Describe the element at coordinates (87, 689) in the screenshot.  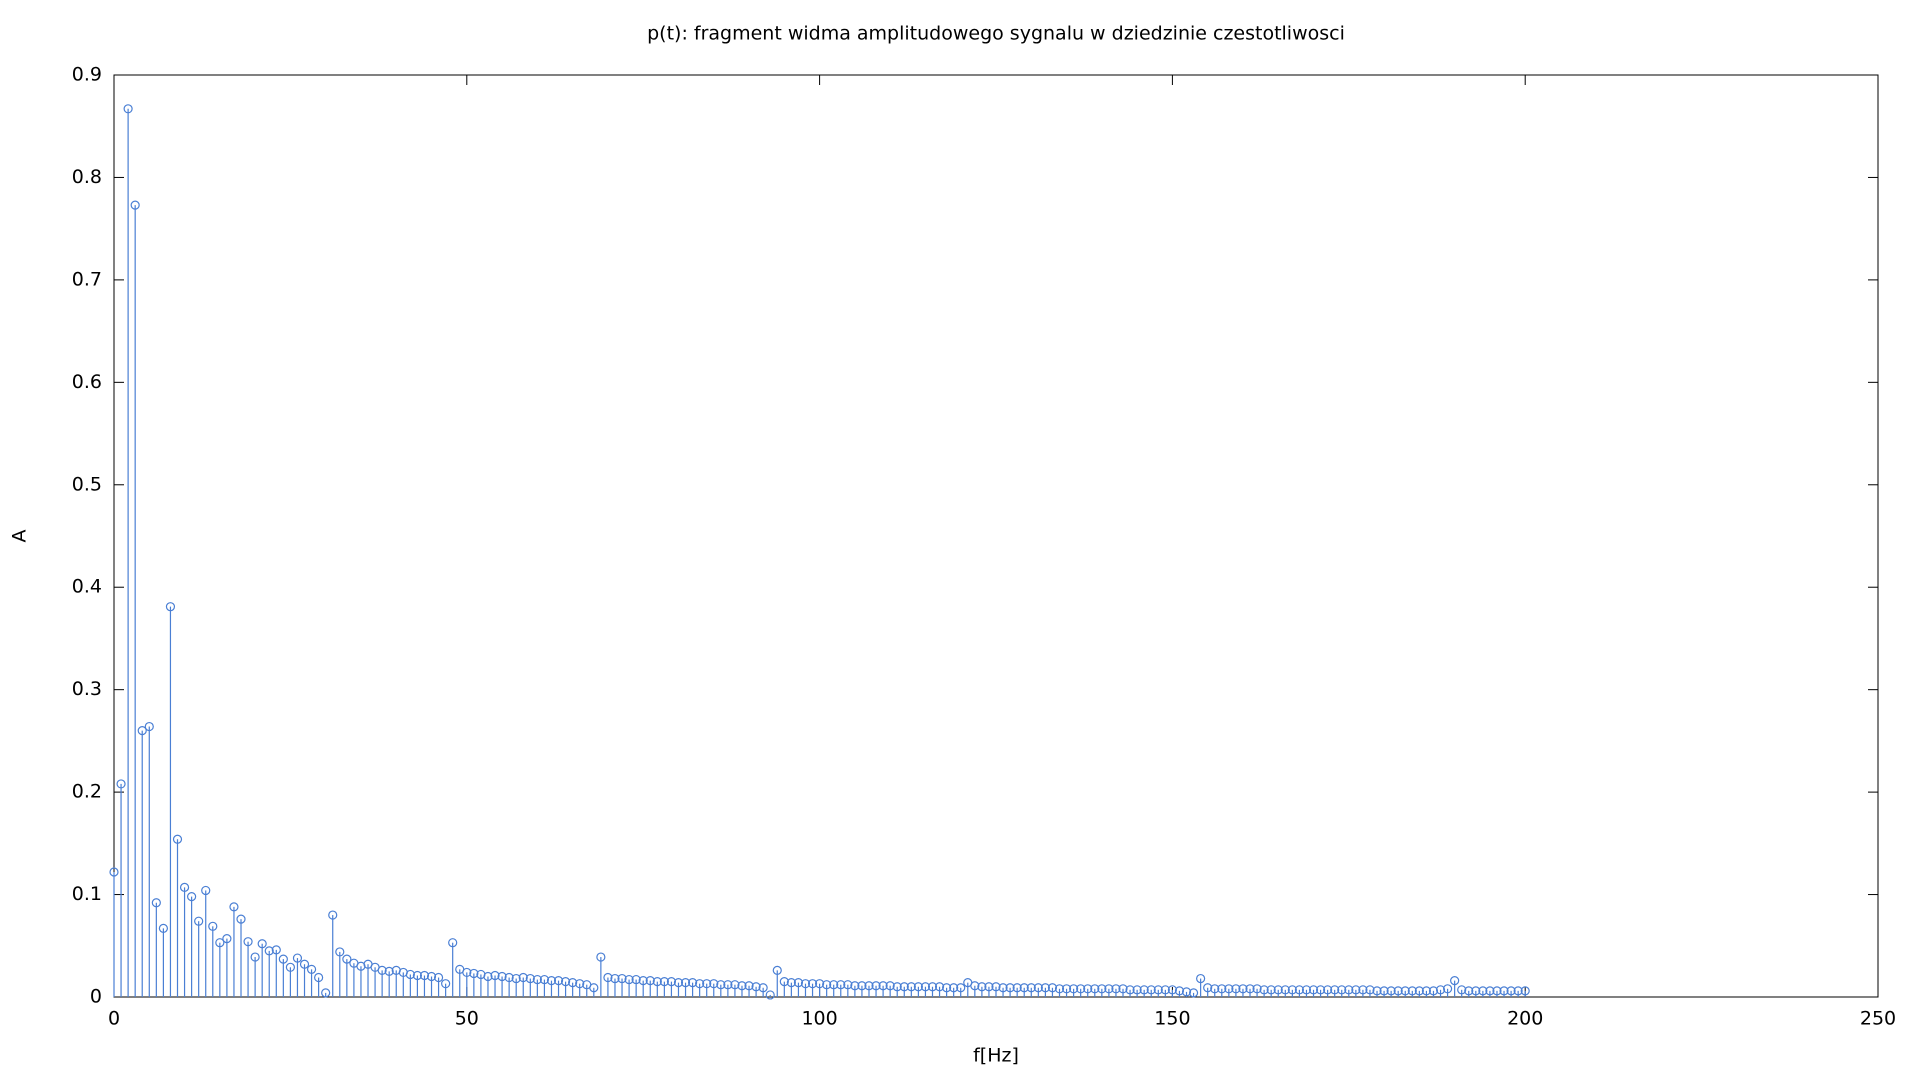
I see `y-tick-label: 0.3` at that location.